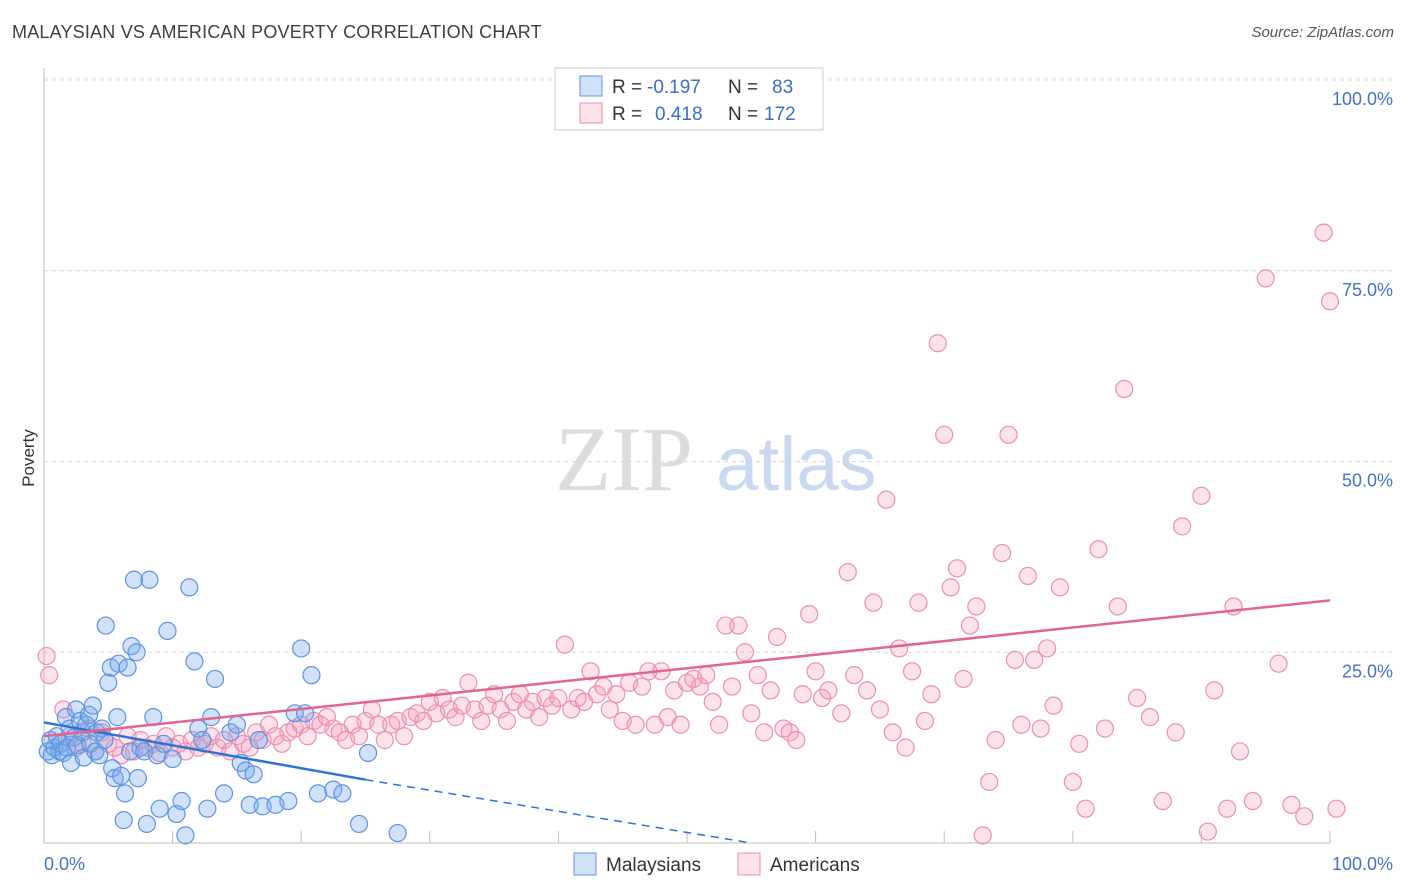  Describe the element at coordinates (815, 865) in the screenshot. I see `bottom-legend-american: Americans` at that location.